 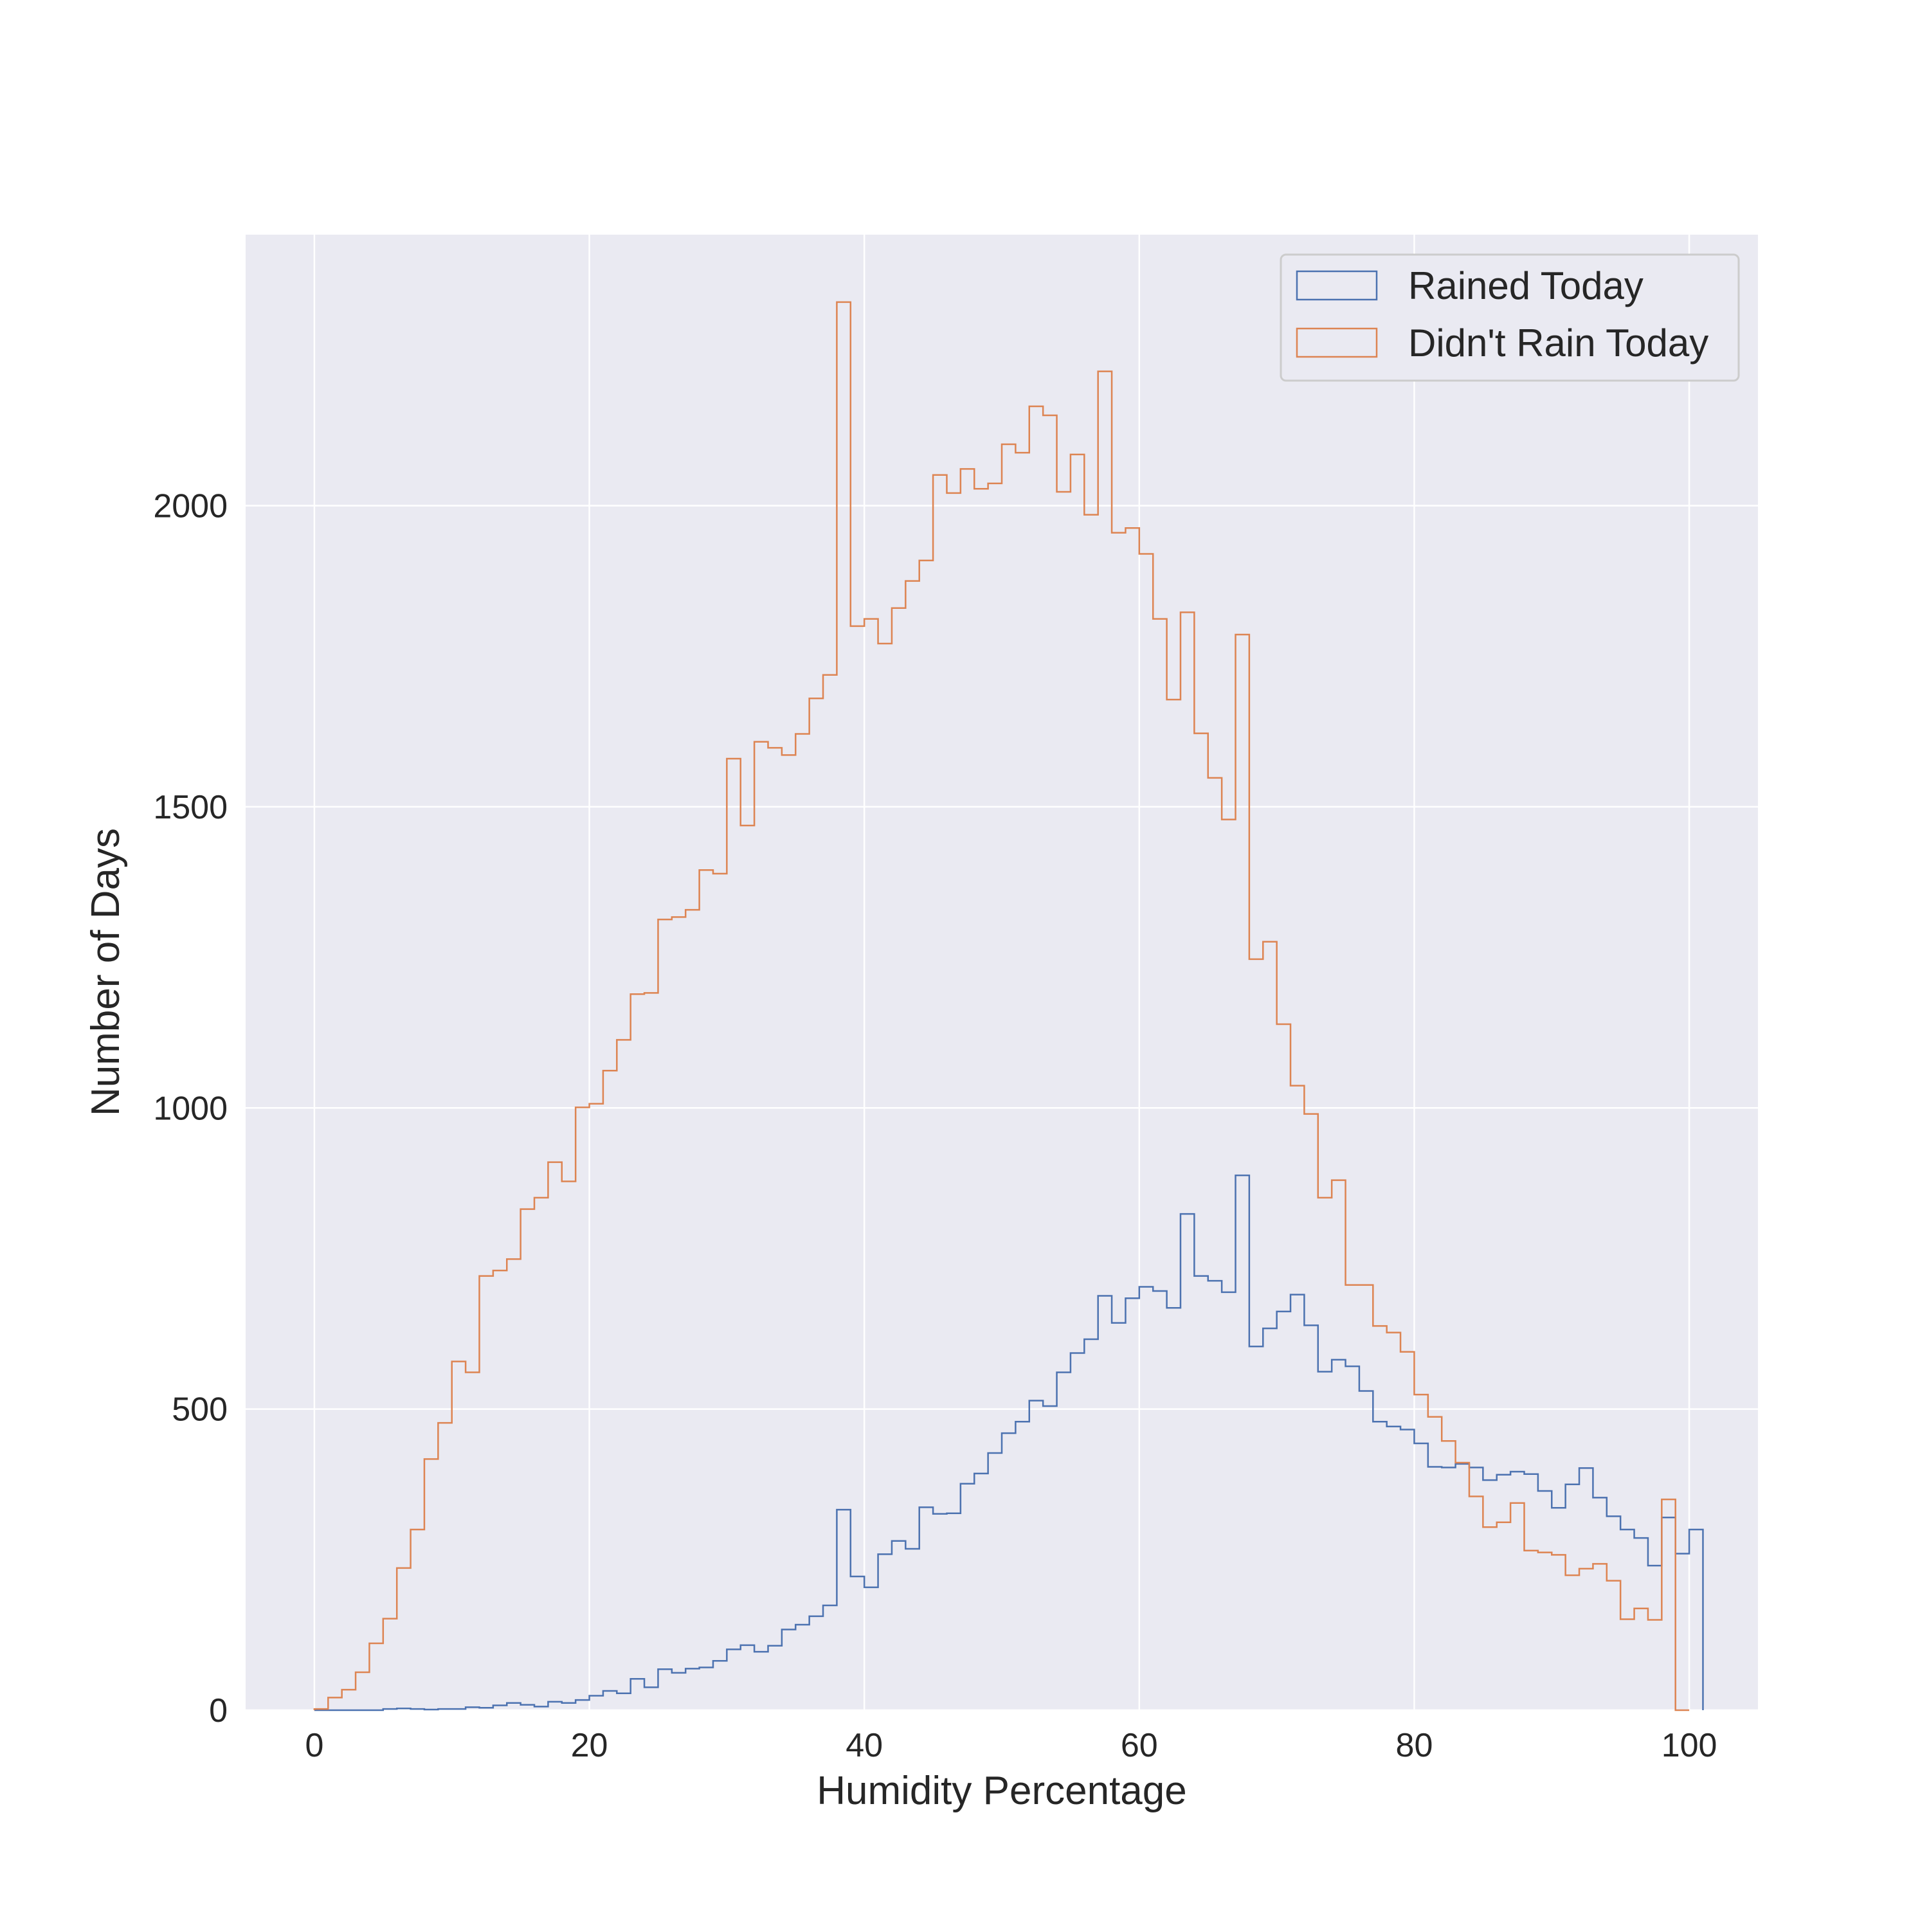 I want to click on legend-frame, so click(x=1510, y=317).